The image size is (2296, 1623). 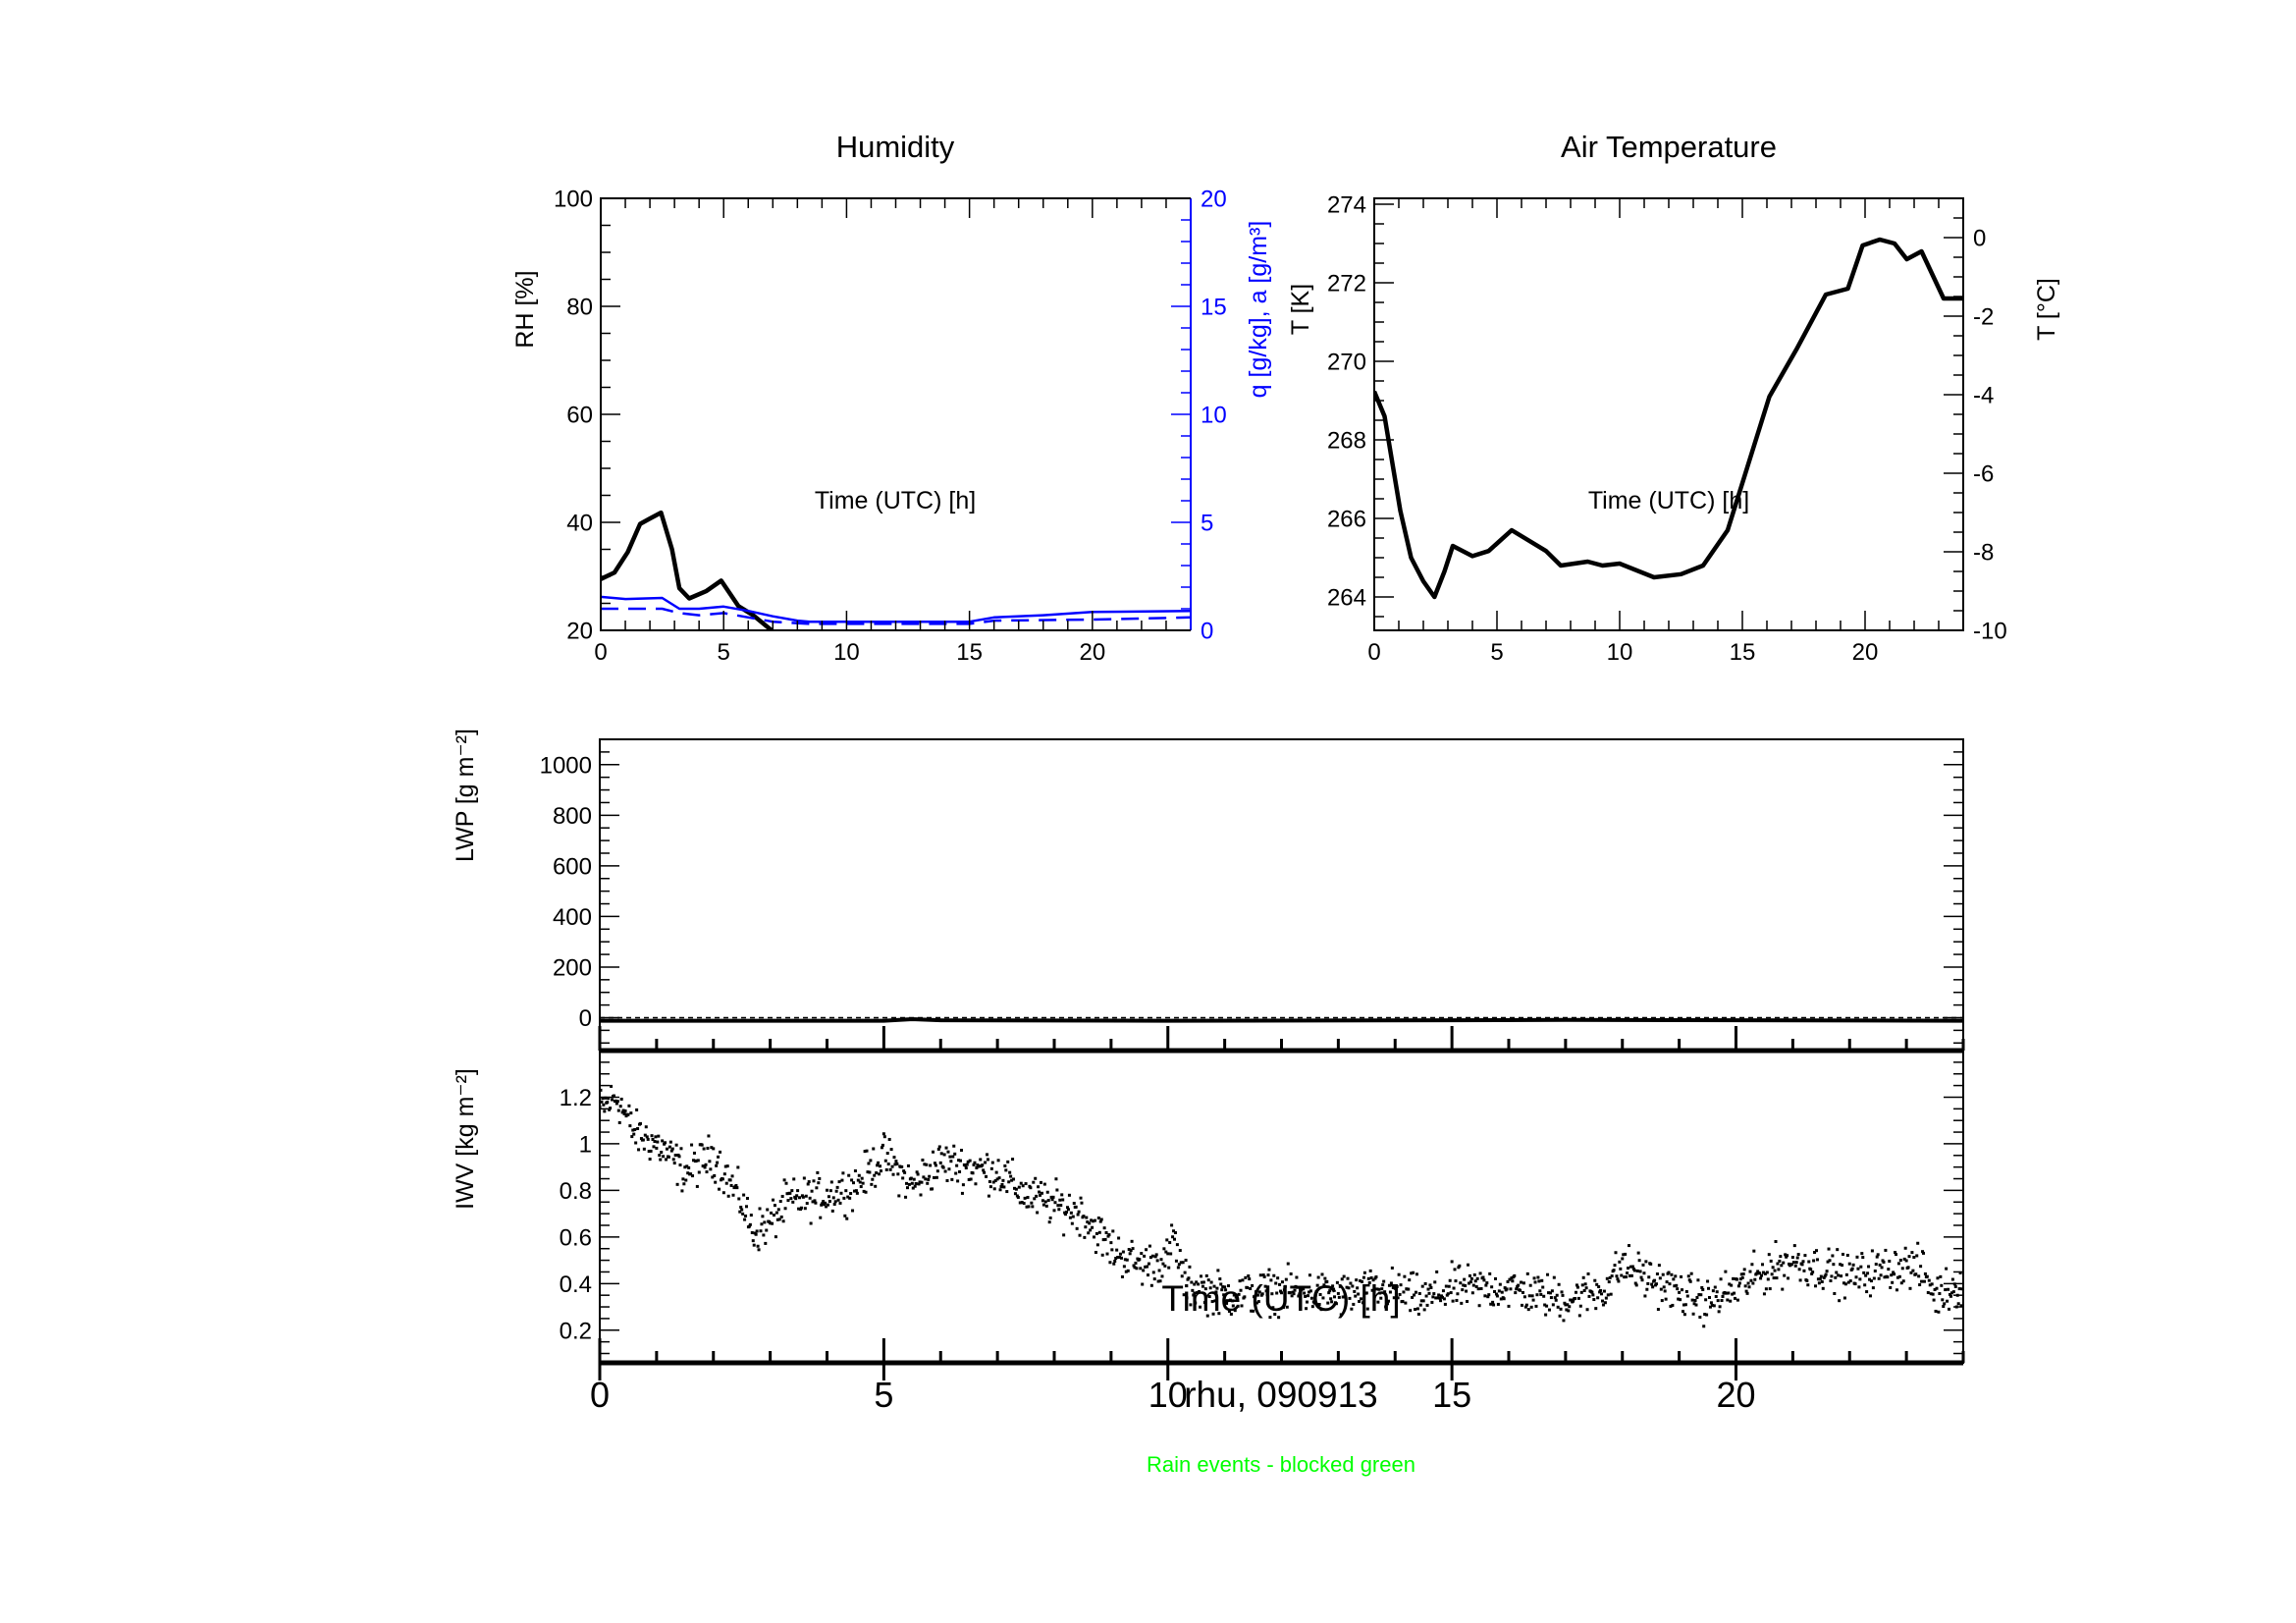 What do you see at coordinates (1668, 500) in the screenshot?
I see `air-temperature-xlabel: Time (UTC) [h]` at bounding box center [1668, 500].